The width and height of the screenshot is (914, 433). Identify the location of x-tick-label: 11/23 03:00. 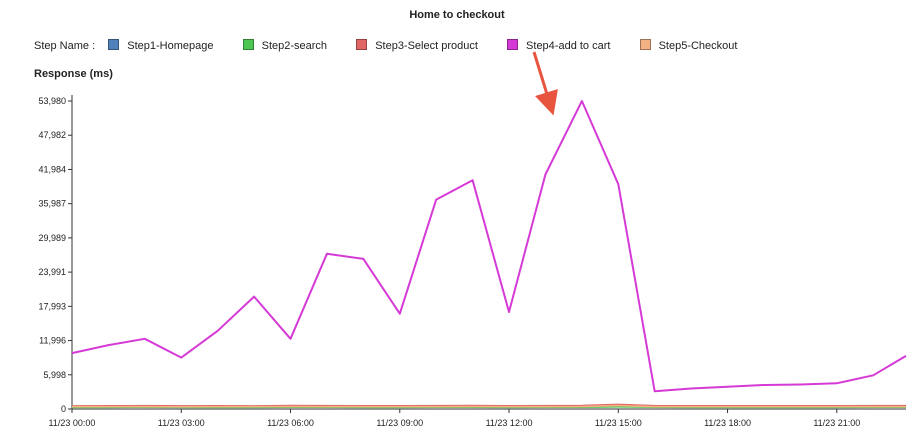
(181, 423).